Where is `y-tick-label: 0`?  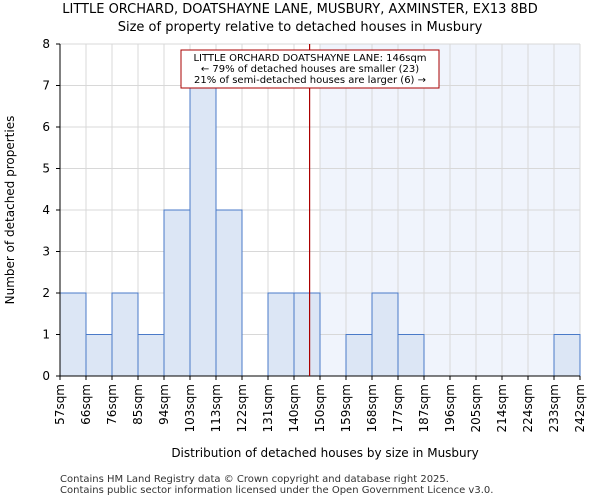 y-tick-label: 0 is located at coordinates (46, 376).